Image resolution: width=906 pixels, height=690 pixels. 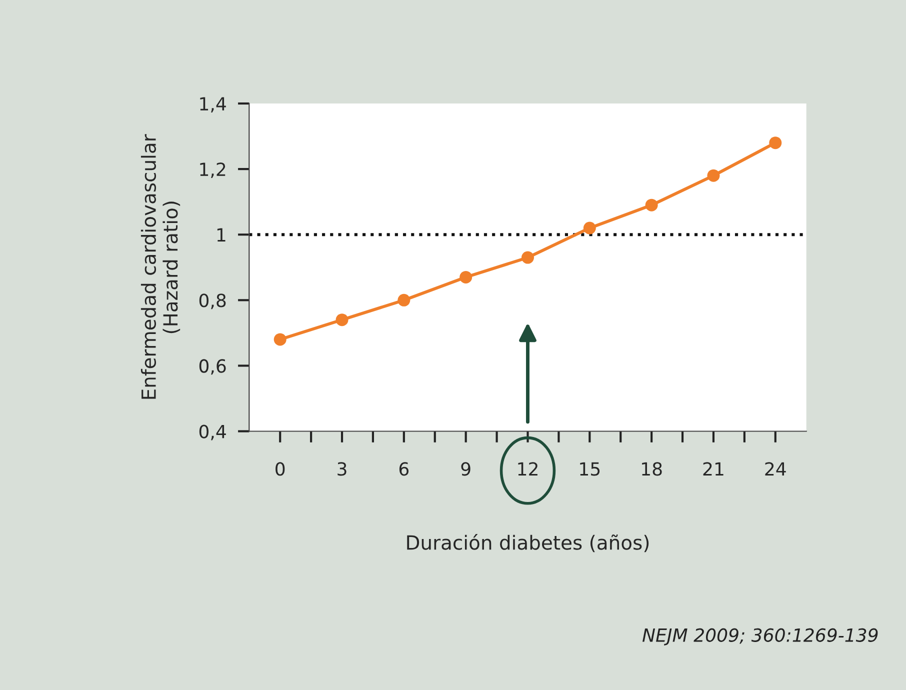 What do you see at coordinates (213, 104) in the screenshot?
I see `y-tick-label: 1,4` at bounding box center [213, 104].